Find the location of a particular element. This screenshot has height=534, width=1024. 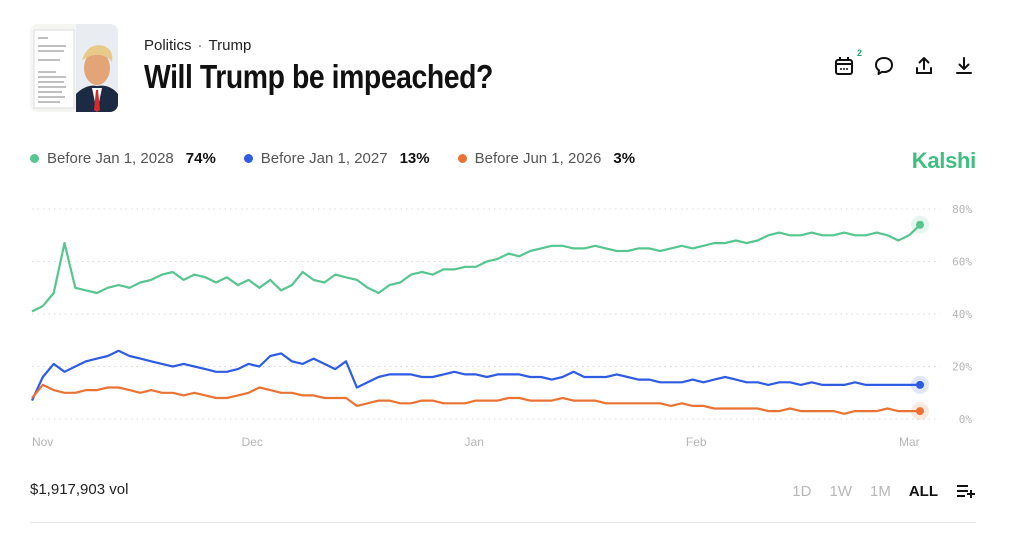

x-tick-label: Dec is located at coordinates (252, 442).